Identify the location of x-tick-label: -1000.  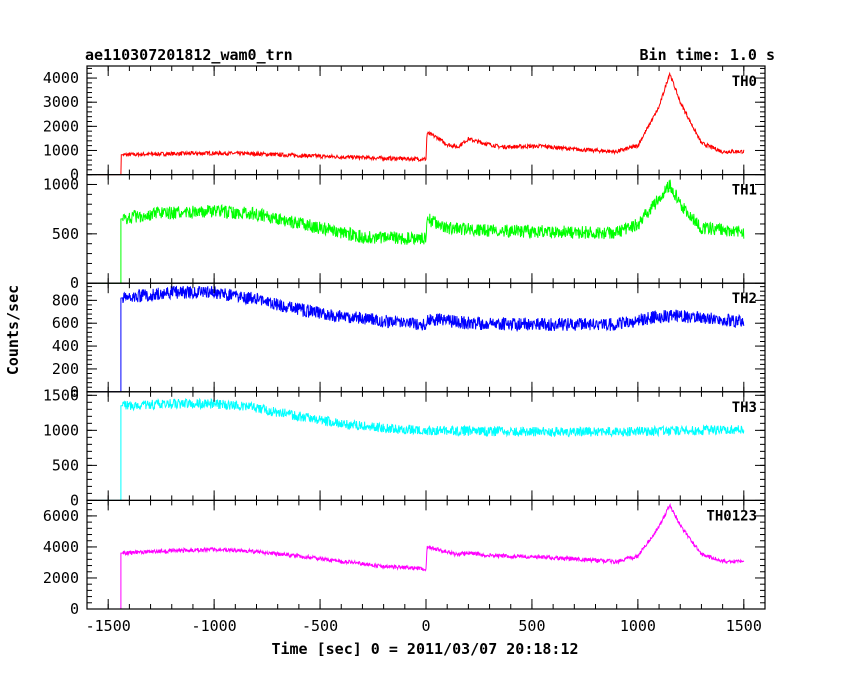
(214, 626).